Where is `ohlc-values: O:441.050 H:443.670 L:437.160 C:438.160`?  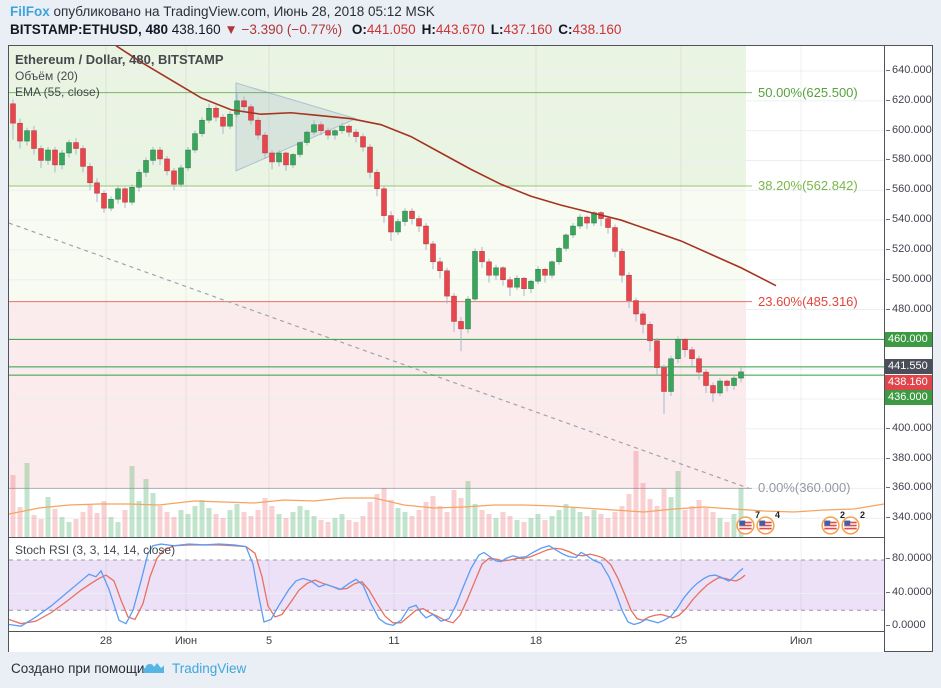
ohlc-values: O:441.050 H:443.670 L:437.160 C:438.160 is located at coordinates (484, 29).